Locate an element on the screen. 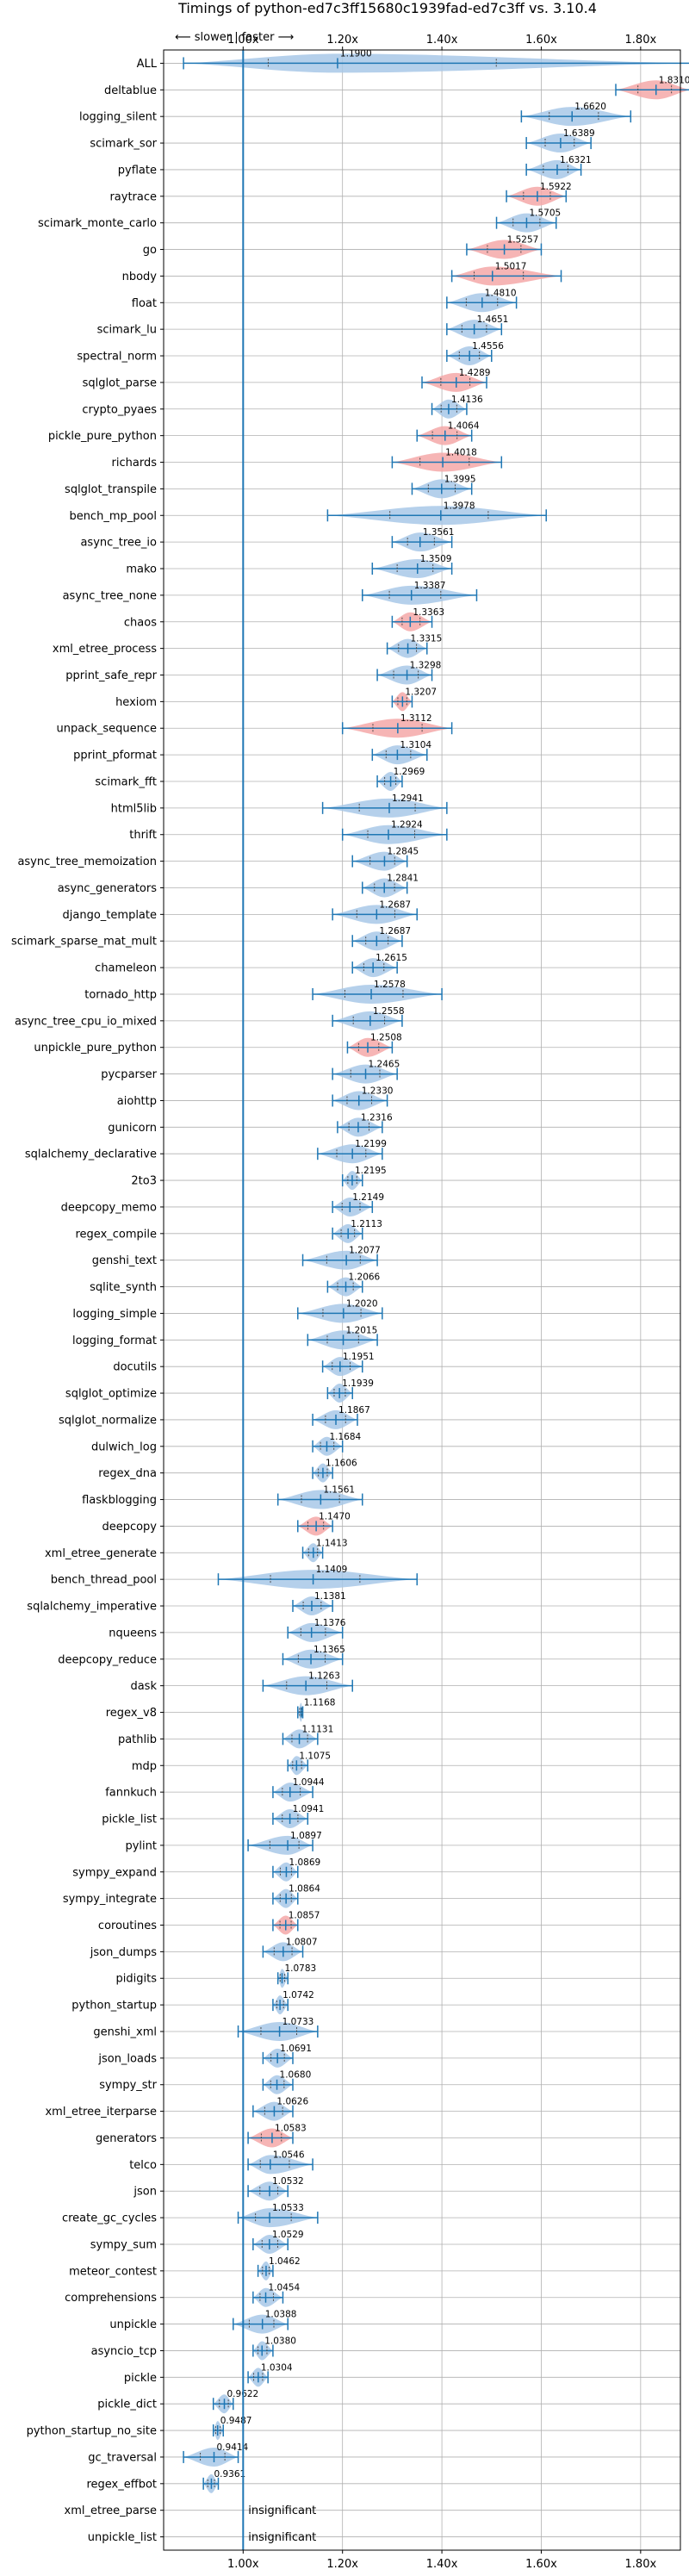 This screenshot has height=2576, width=689. benchmark-row: chaos 1.3363 is located at coordinates (284, 620).